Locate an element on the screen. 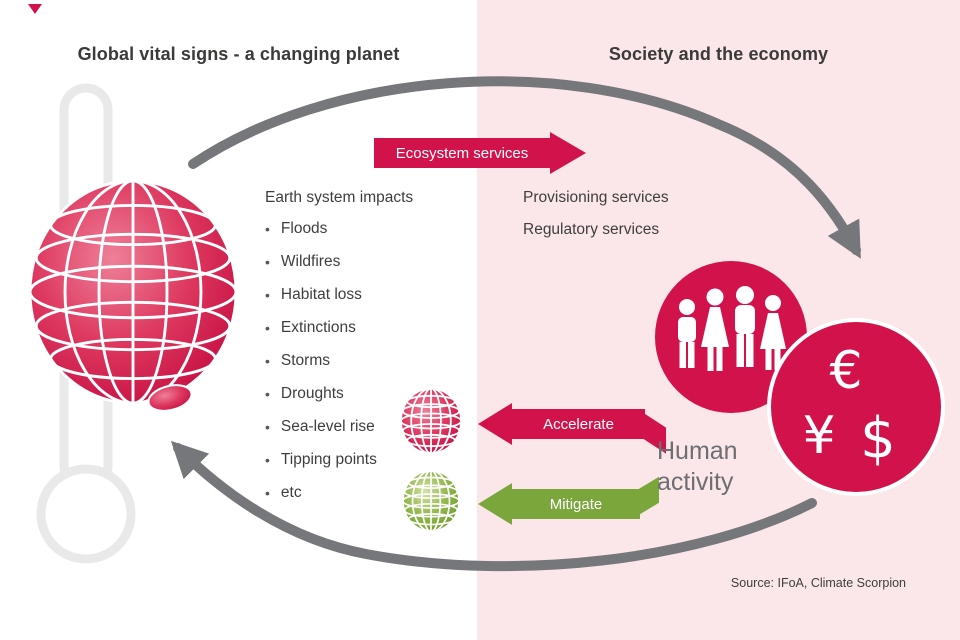 The height and width of the screenshot is (640, 960). impact-item: • Storms is located at coordinates (321, 360).